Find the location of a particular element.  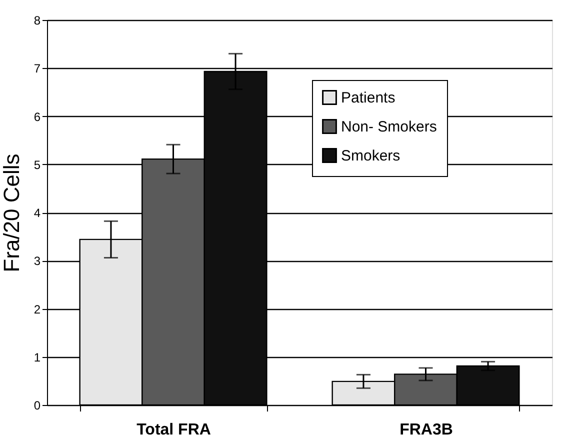

x-tick-label: FRA3B is located at coordinates (426, 430).